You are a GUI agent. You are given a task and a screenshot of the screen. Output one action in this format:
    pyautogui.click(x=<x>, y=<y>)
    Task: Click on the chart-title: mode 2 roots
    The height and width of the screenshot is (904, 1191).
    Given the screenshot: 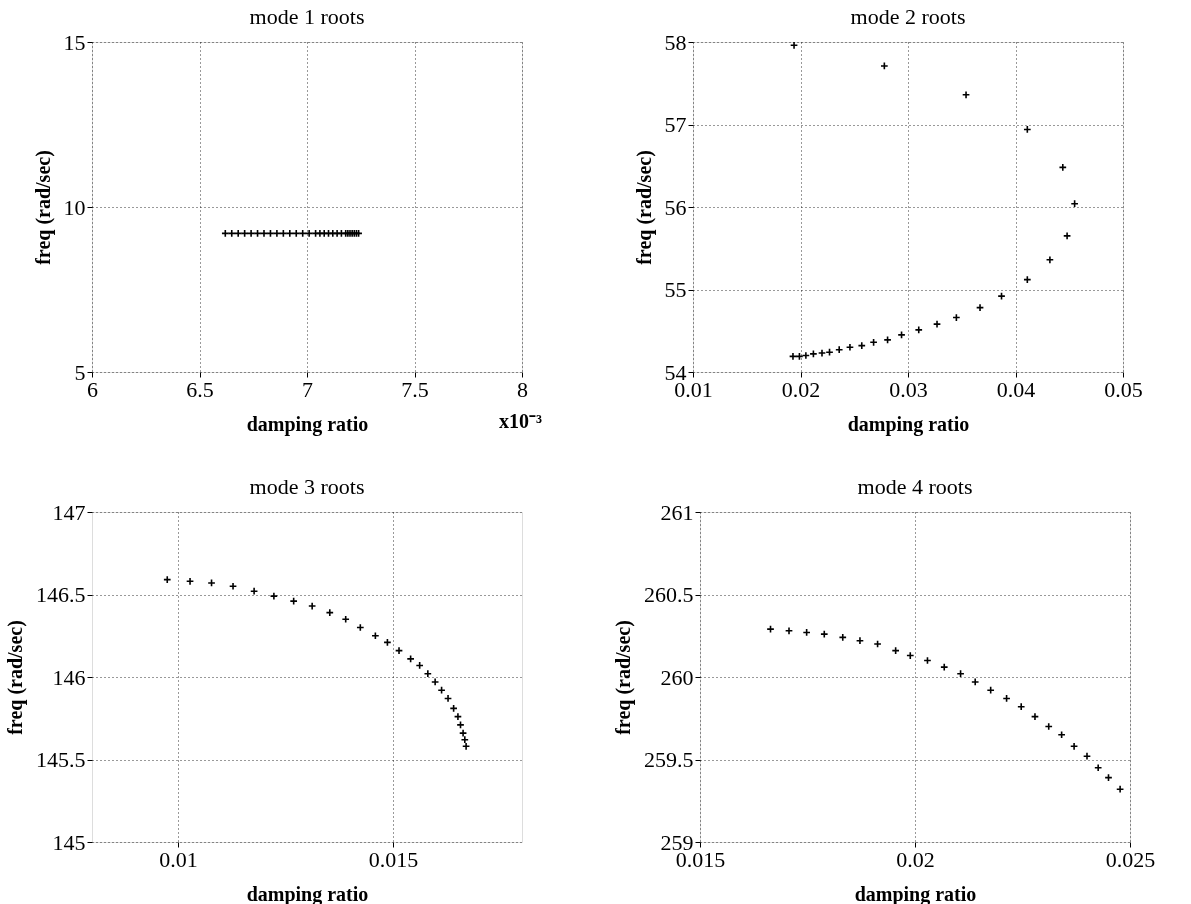 What is the action you would take?
    pyautogui.click(x=908, y=16)
    